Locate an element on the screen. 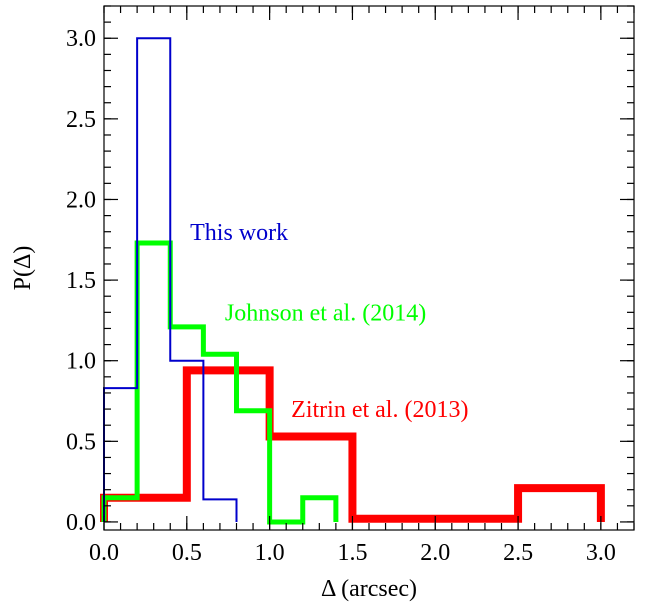 The height and width of the screenshot is (610, 652). x-tick-label: 3.0 is located at coordinates (601, 553).